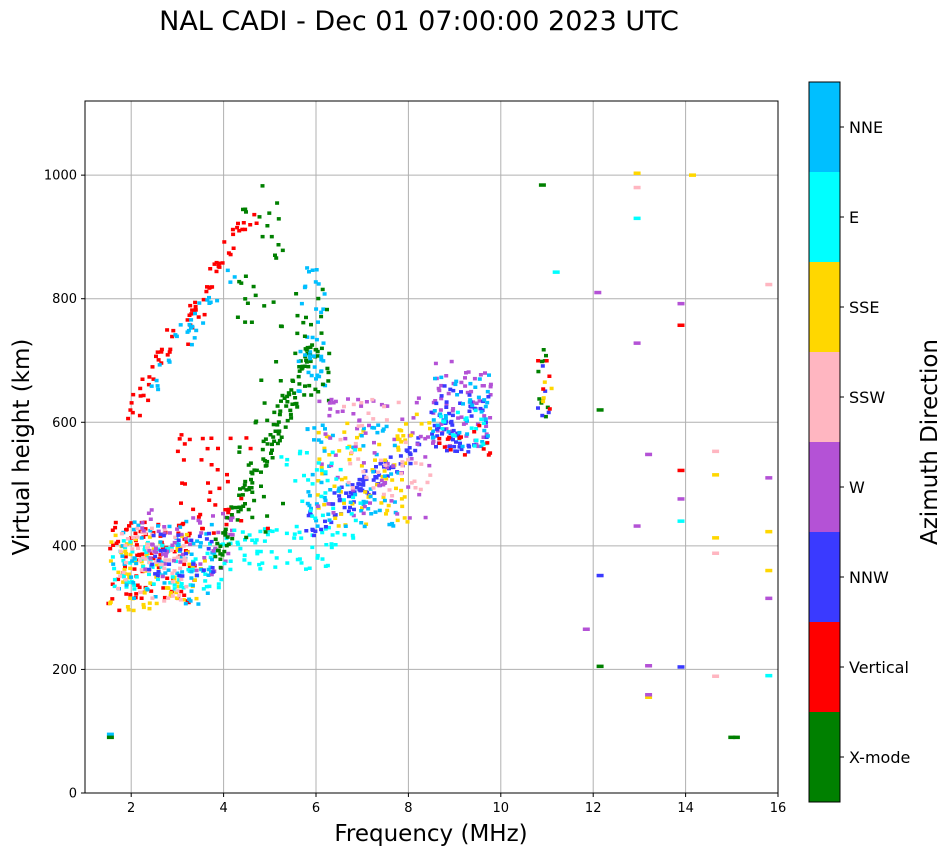 Image resolution: width=951 pixels, height=856 pixels. What do you see at coordinates (824, 487) in the screenshot?
I see `colorbar-swatch` at bounding box center [824, 487].